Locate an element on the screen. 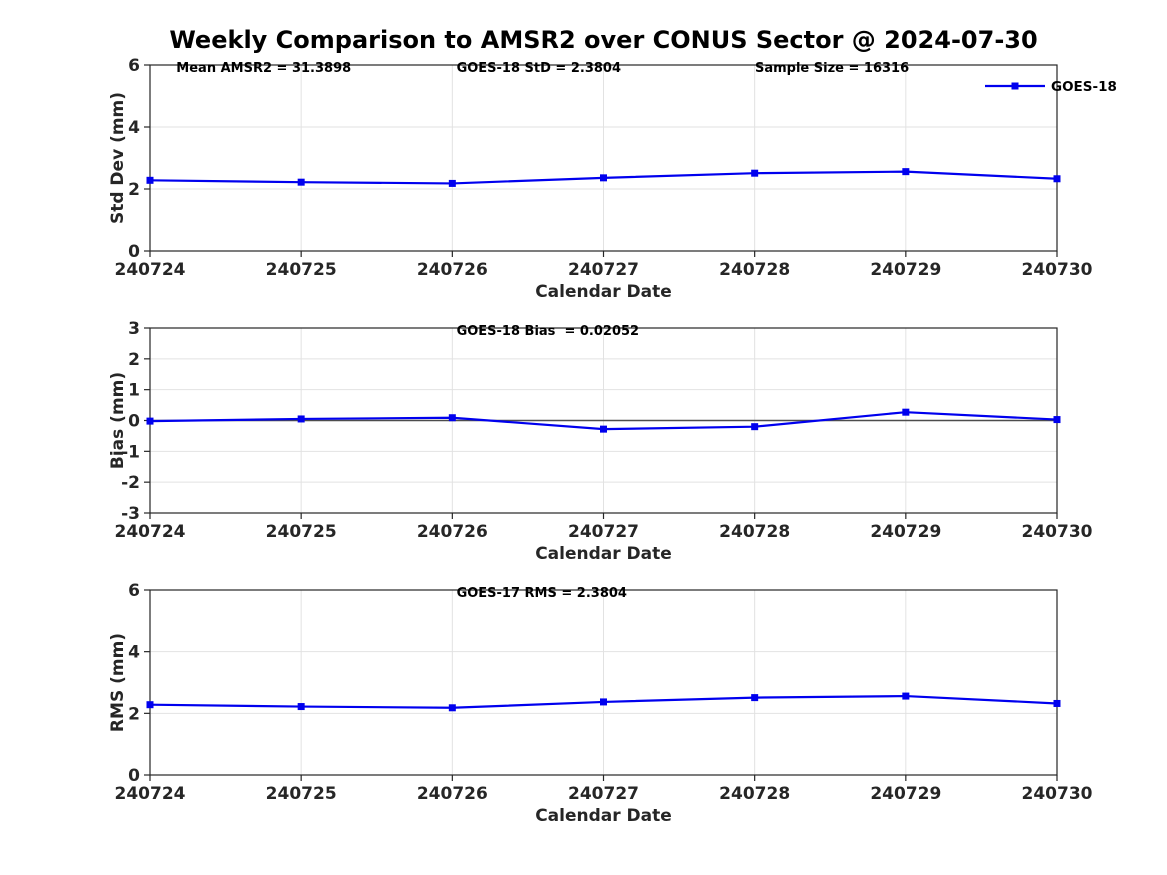 The height and width of the screenshot is (875, 1167). annotation-text: GOES-17 RMS = 2.3804 is located at coordinates (542, 593).